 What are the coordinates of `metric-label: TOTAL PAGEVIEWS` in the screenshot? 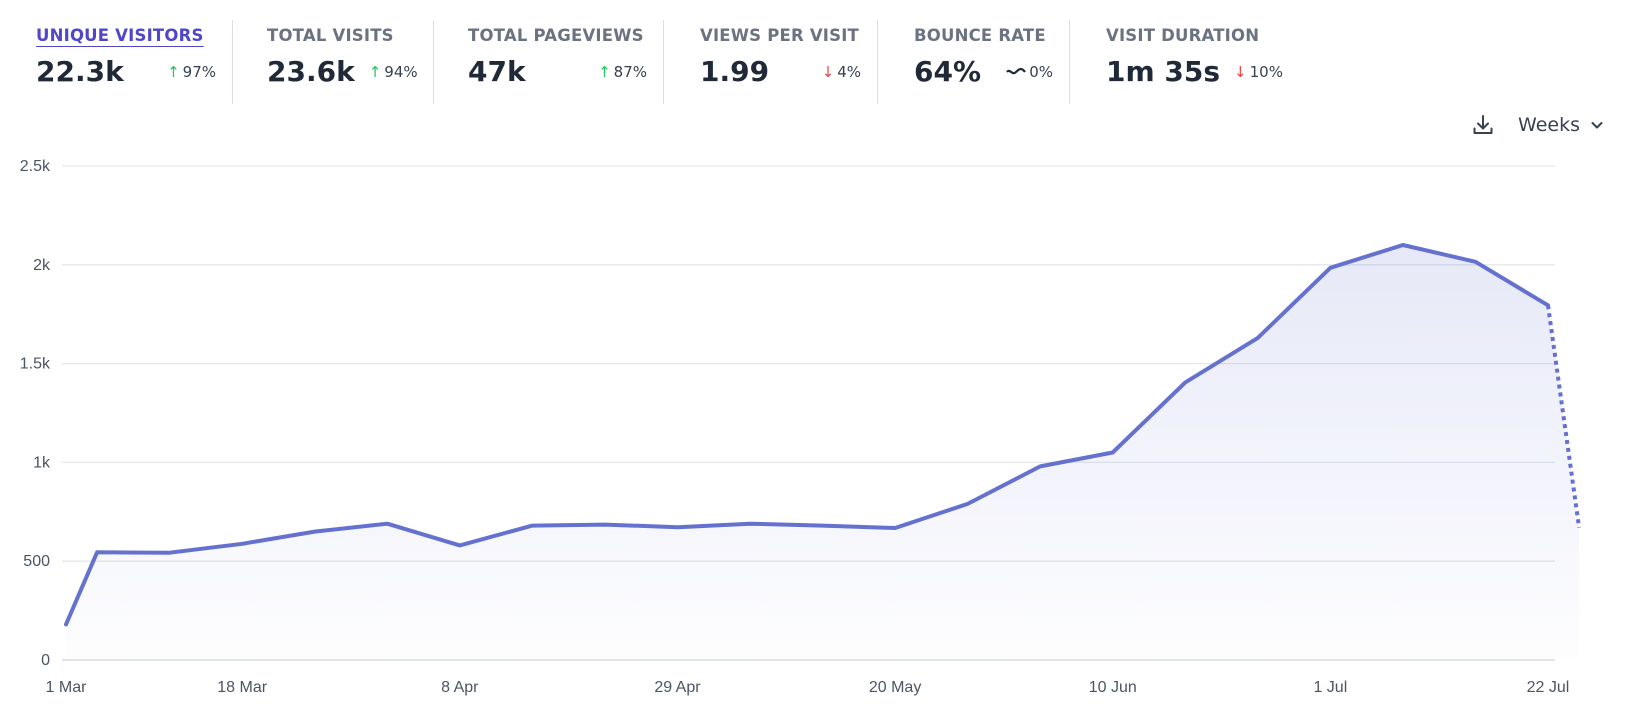 It's located at (556, 35).